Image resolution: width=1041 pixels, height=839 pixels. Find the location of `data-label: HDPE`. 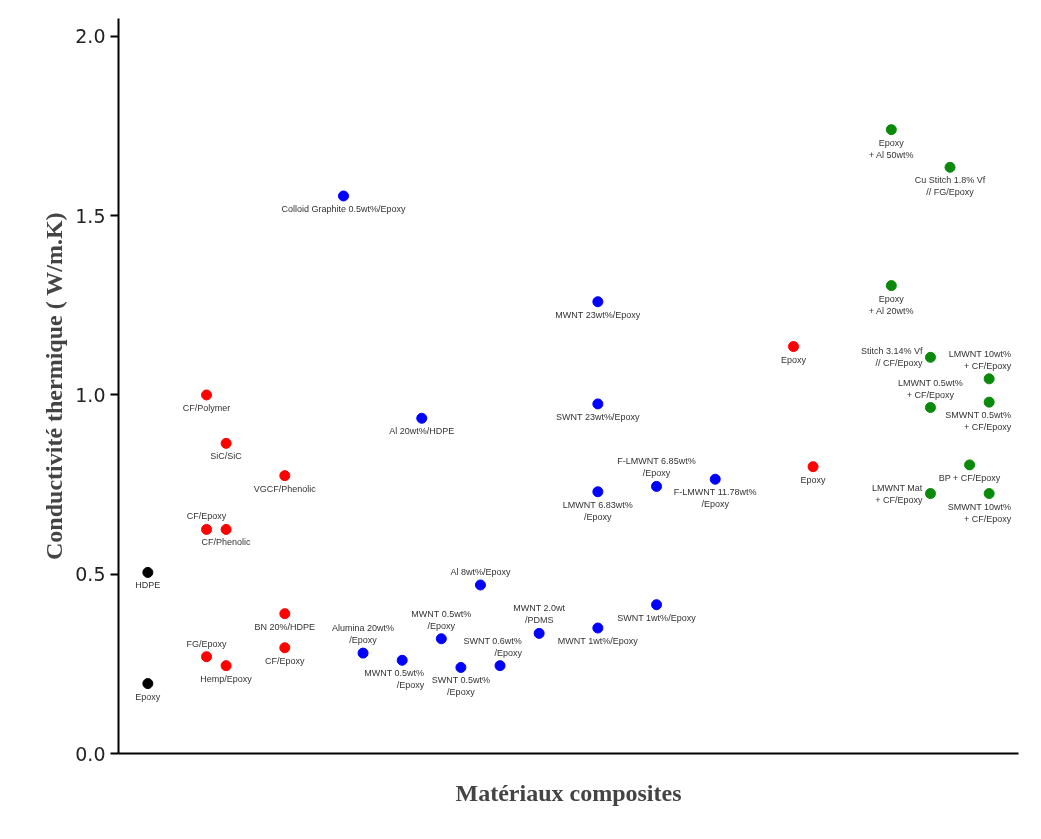

data-label: HDPE is located at coordinates (148, 585).